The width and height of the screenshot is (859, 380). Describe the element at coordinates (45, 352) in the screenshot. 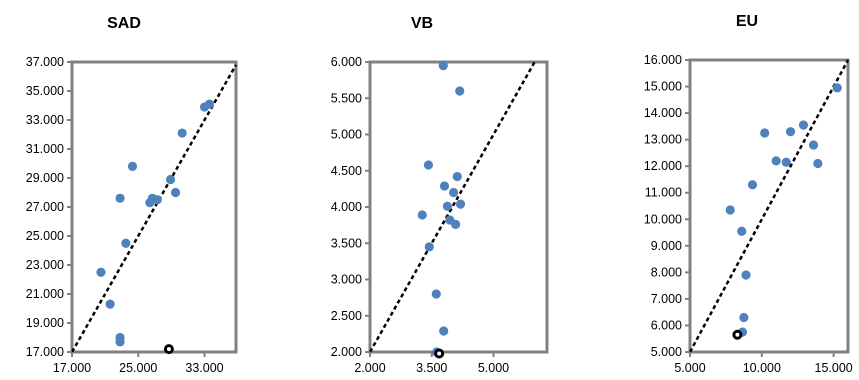

I see `y-tick-label: 17.000` at that location.